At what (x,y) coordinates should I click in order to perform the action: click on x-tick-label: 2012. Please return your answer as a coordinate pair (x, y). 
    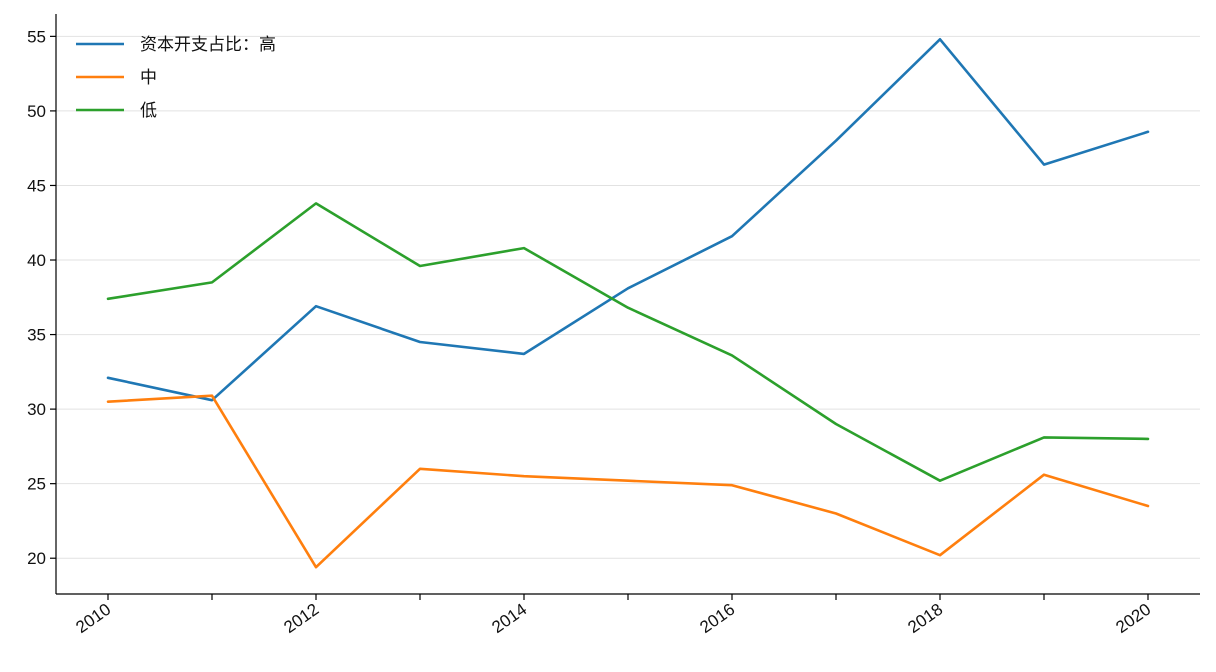
    Looking at the image, I should click on (301, 618).